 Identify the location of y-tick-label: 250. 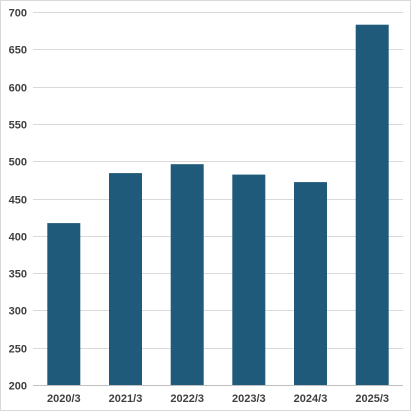
(18, 350).